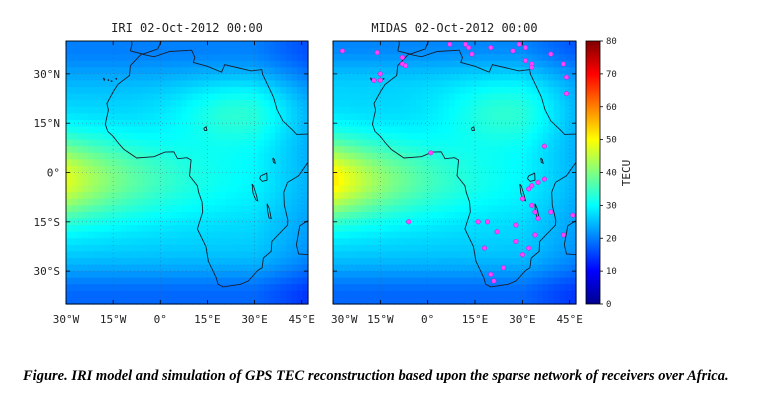 The width and height of the screenshot is (761, 419). I want to click on y-tick-label: 30°S, so click(47, 271).